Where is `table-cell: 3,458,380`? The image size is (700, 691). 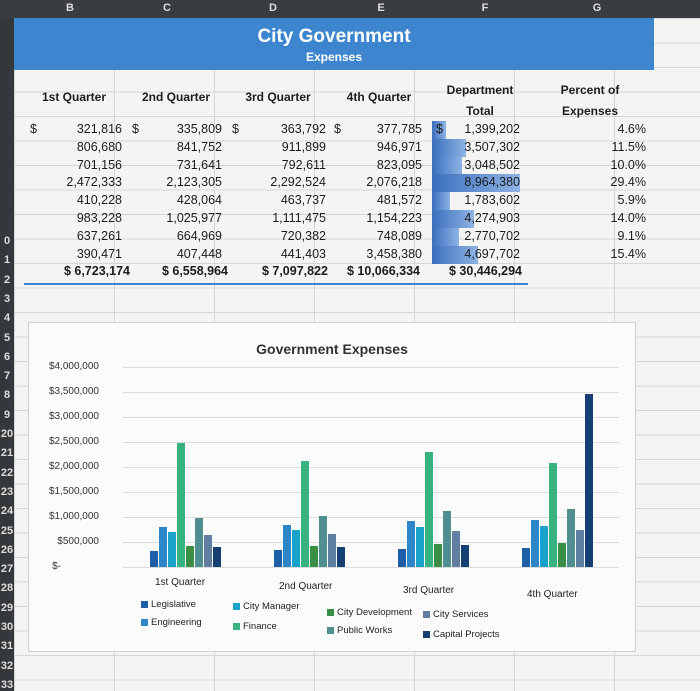
table-cell: 3,458,380 is located at coordinates (394, 253).